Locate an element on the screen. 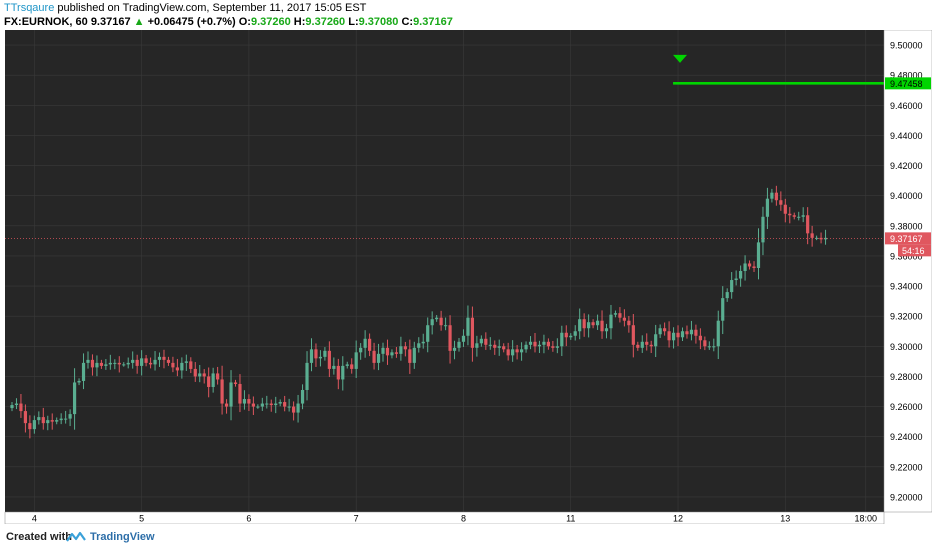  price-tick-label: 9.40000 is located at coordinates (906, 196).